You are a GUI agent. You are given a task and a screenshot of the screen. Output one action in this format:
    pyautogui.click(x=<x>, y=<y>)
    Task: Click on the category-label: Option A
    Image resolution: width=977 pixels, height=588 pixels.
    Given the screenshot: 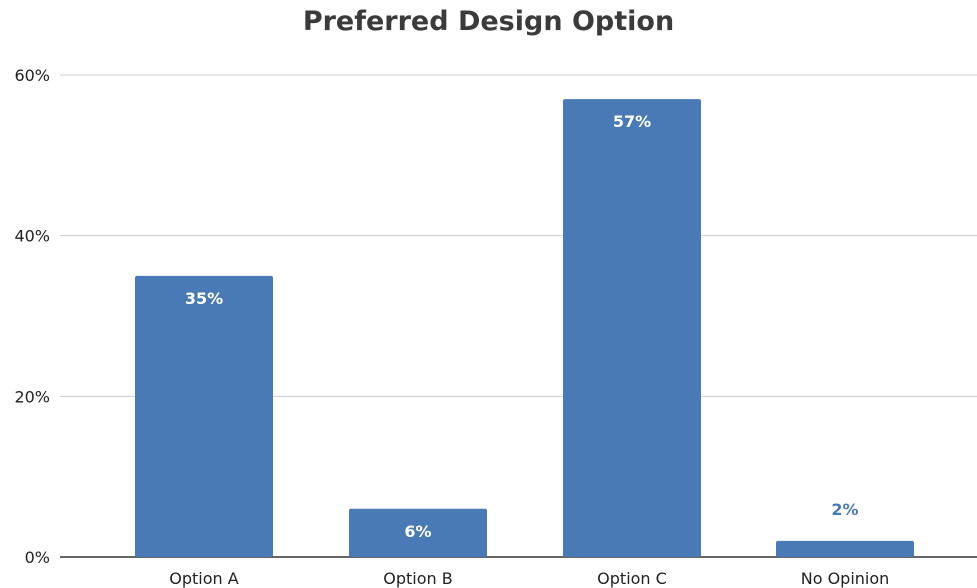 What is the action you would take?
    pyautogui.click(x=203, y=578)
    